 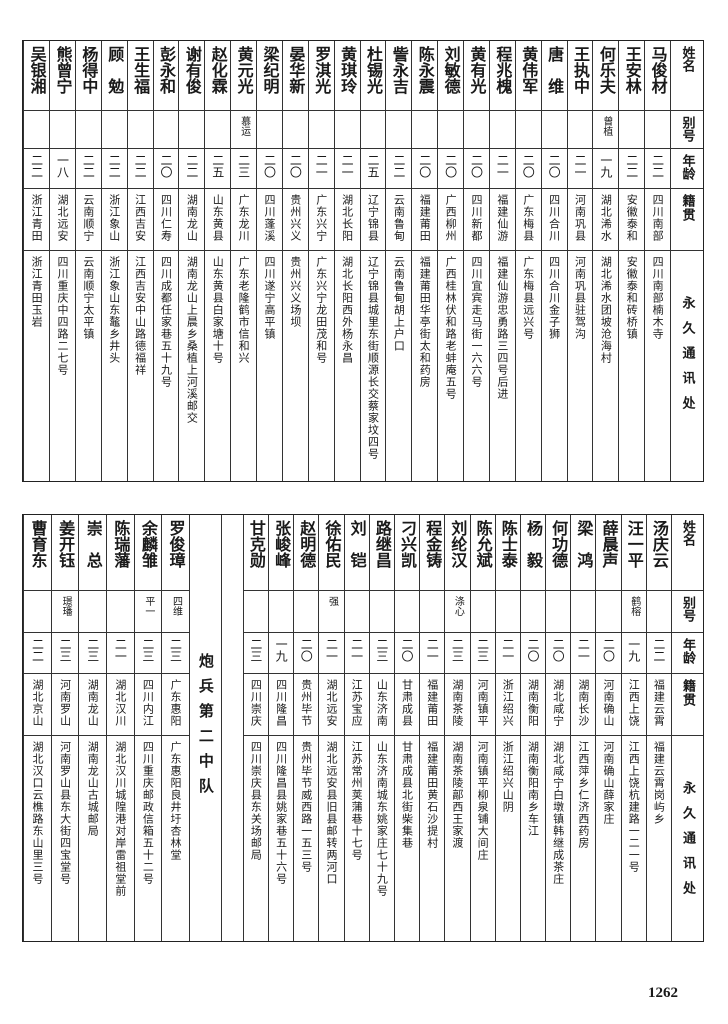 I want to click on name-cell: 熊曾宁, so click(x=62, y=76).